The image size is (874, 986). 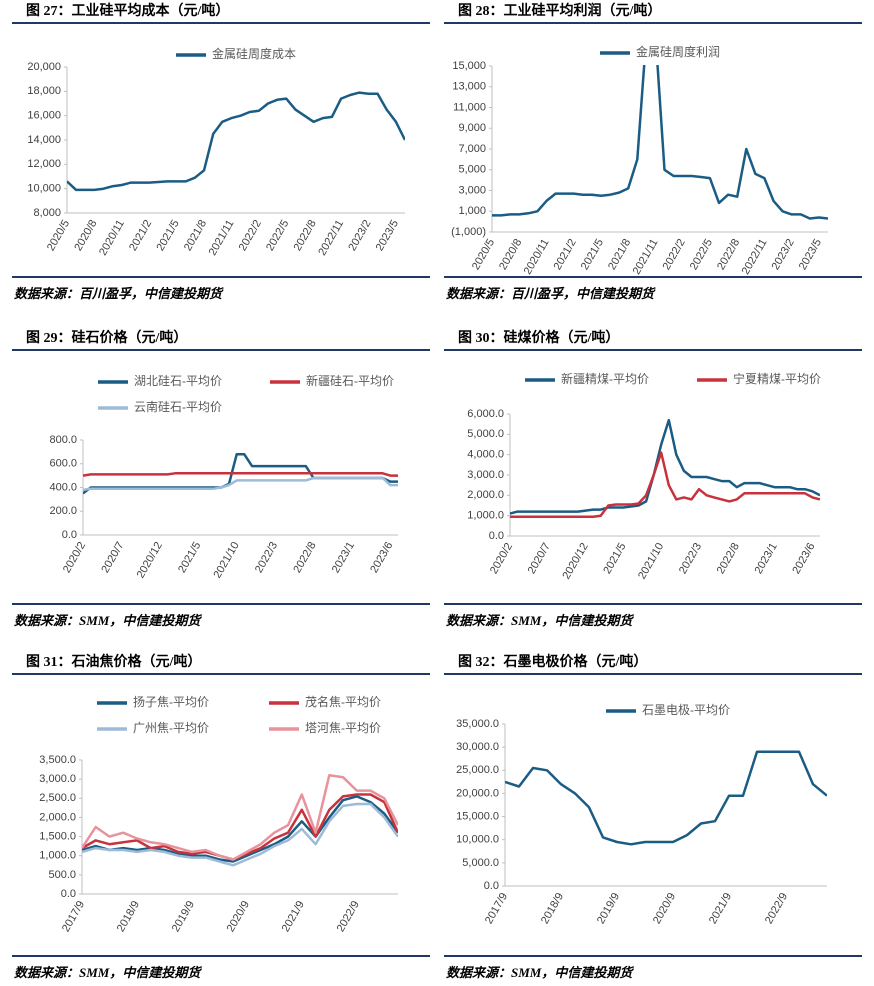 I want to click on panel-title: 图 31：石油焦价格（元/吨）, so click(x=113, y=661).